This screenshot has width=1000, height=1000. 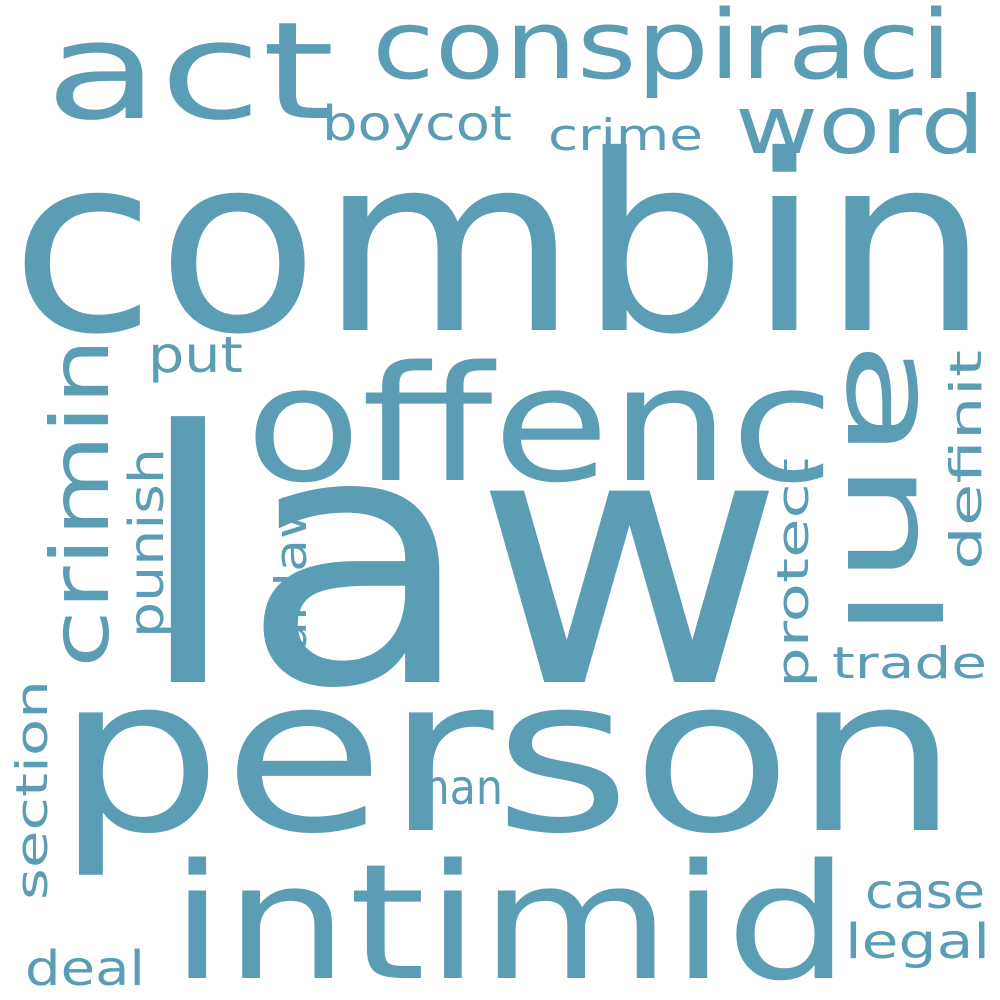 What do you see at coordinates (917, 942) in the screenshot?
I see `word-legal: legal` at bounding box center [917, 942].